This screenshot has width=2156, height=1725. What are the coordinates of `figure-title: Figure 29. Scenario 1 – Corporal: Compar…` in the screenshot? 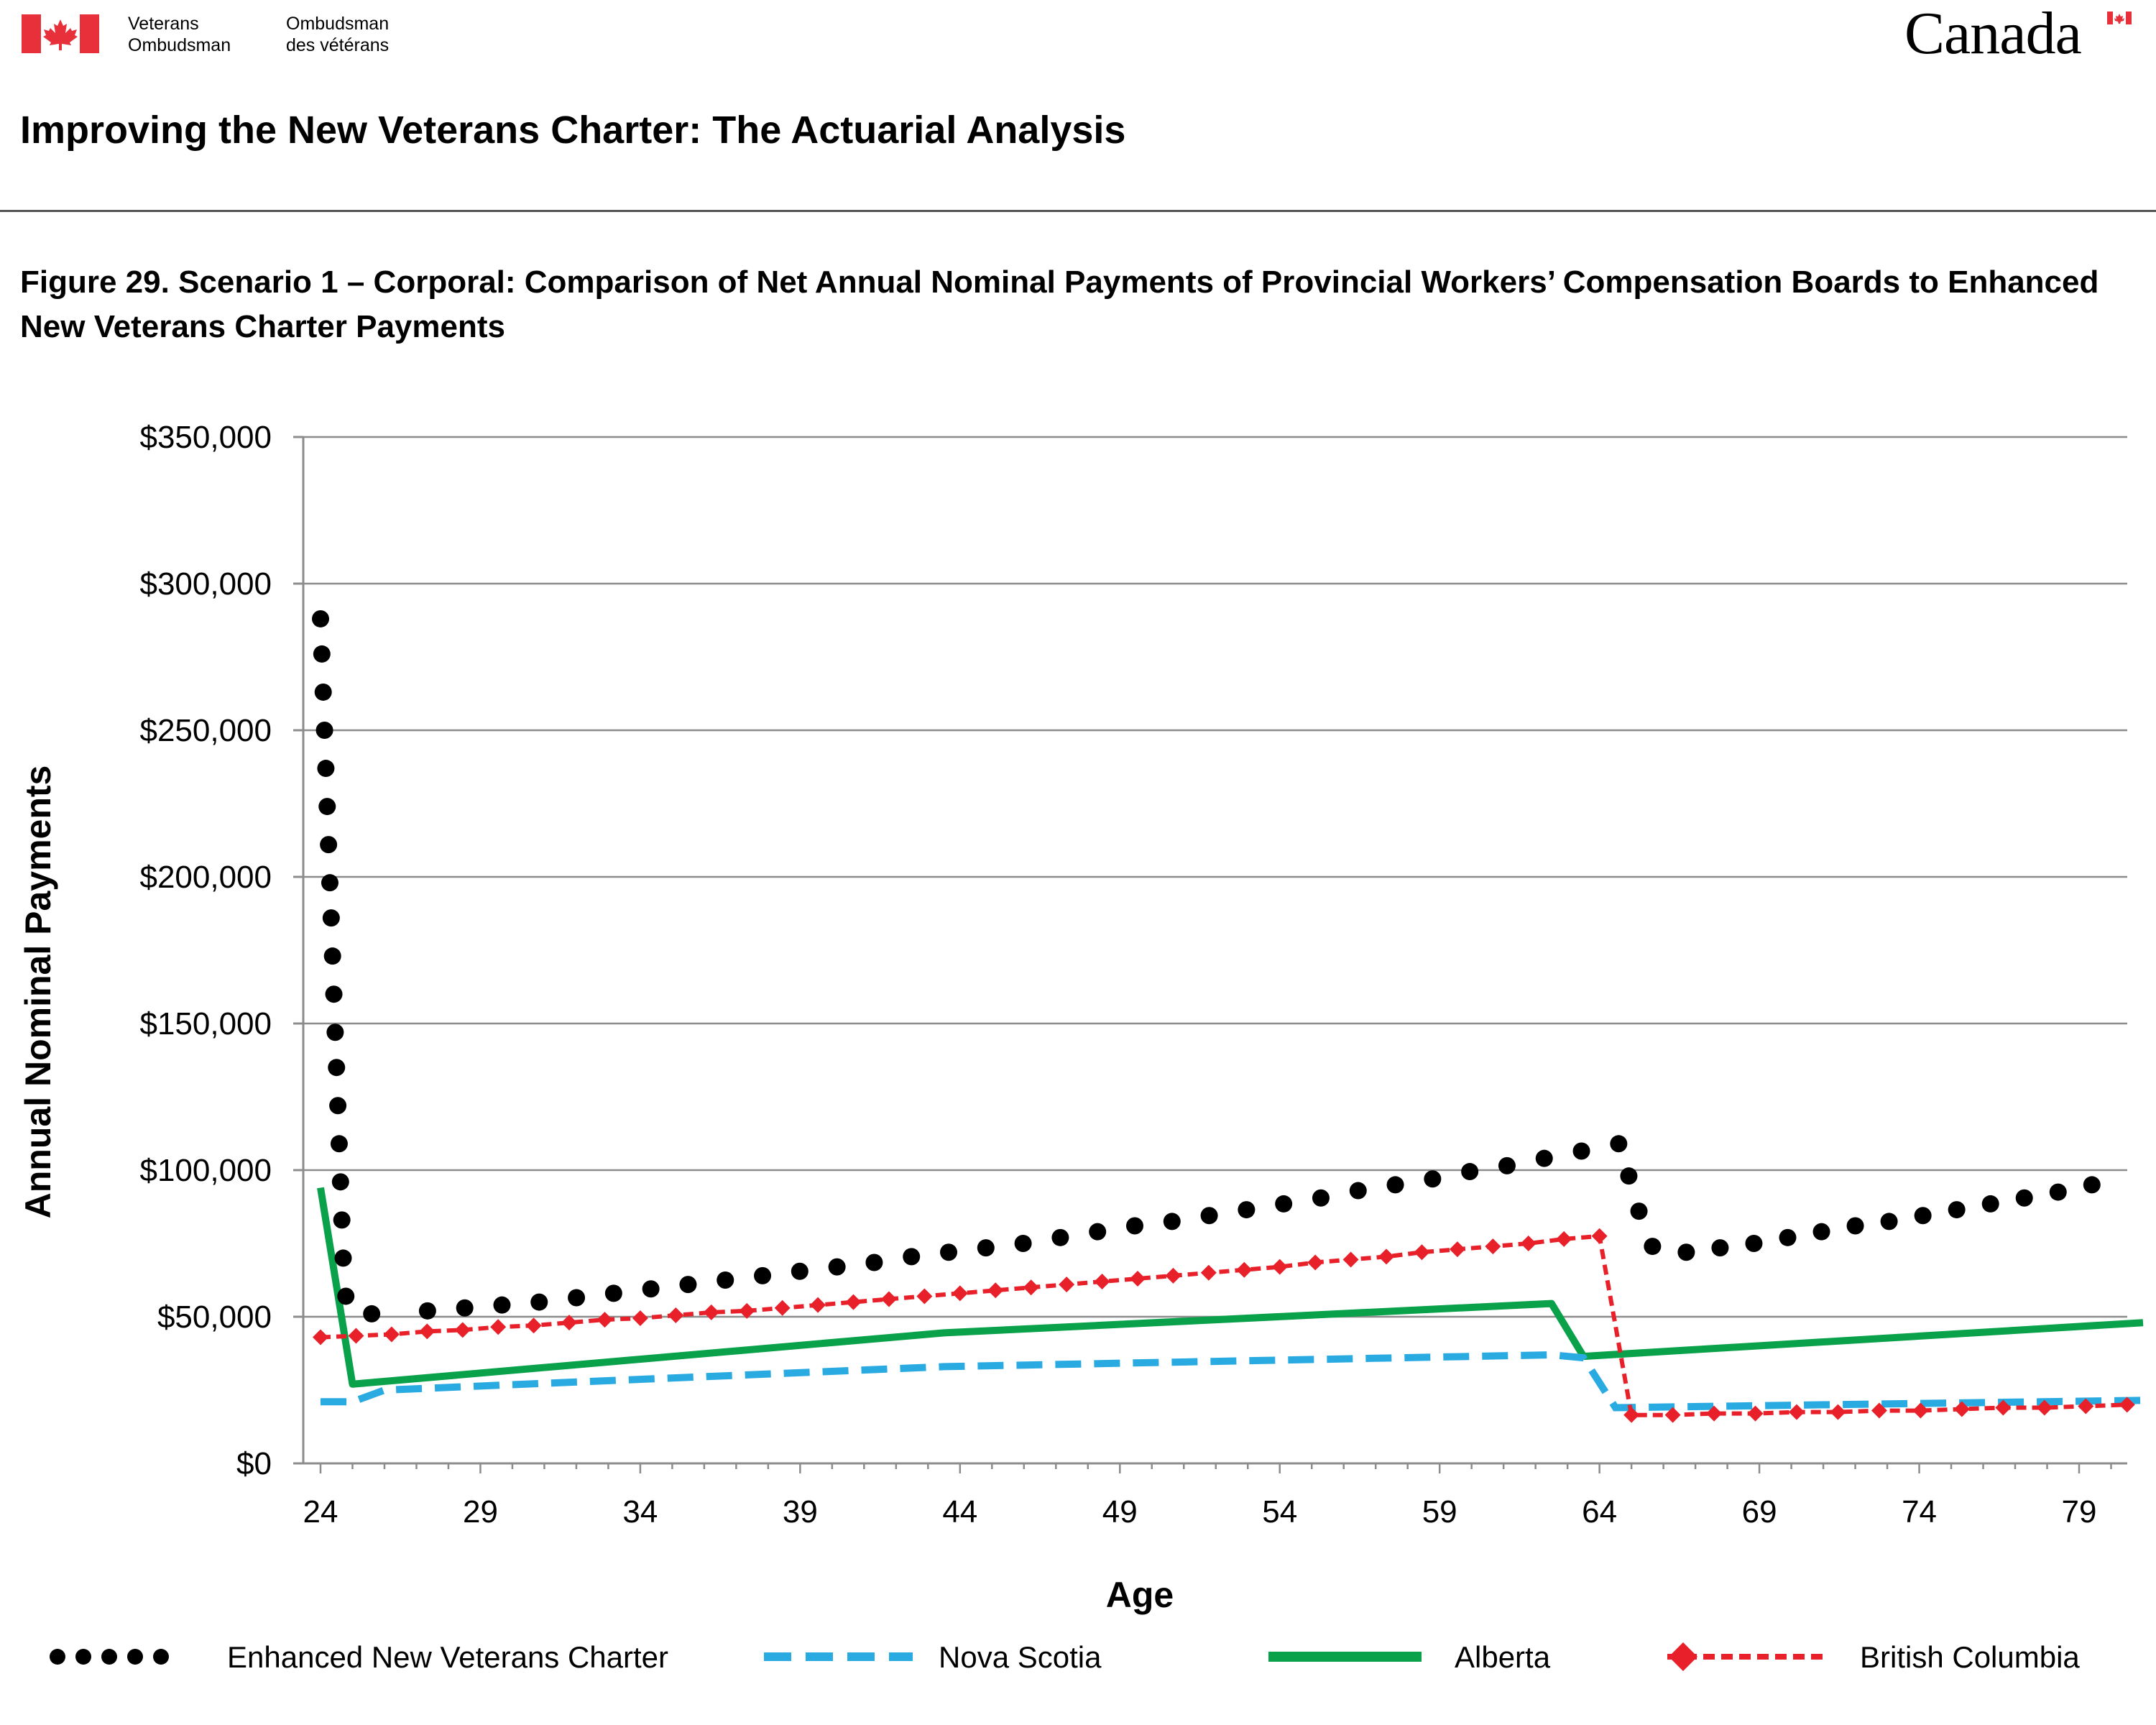 It's located at (1059, 304).